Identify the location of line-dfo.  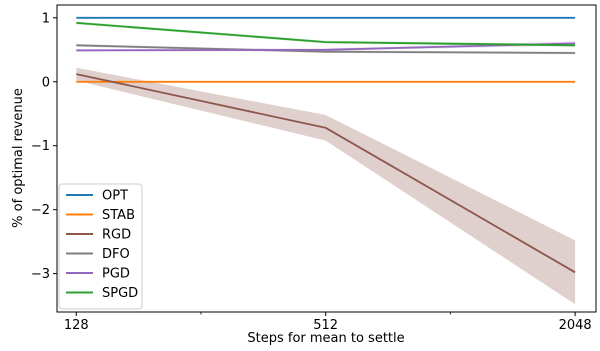
(326, 49).